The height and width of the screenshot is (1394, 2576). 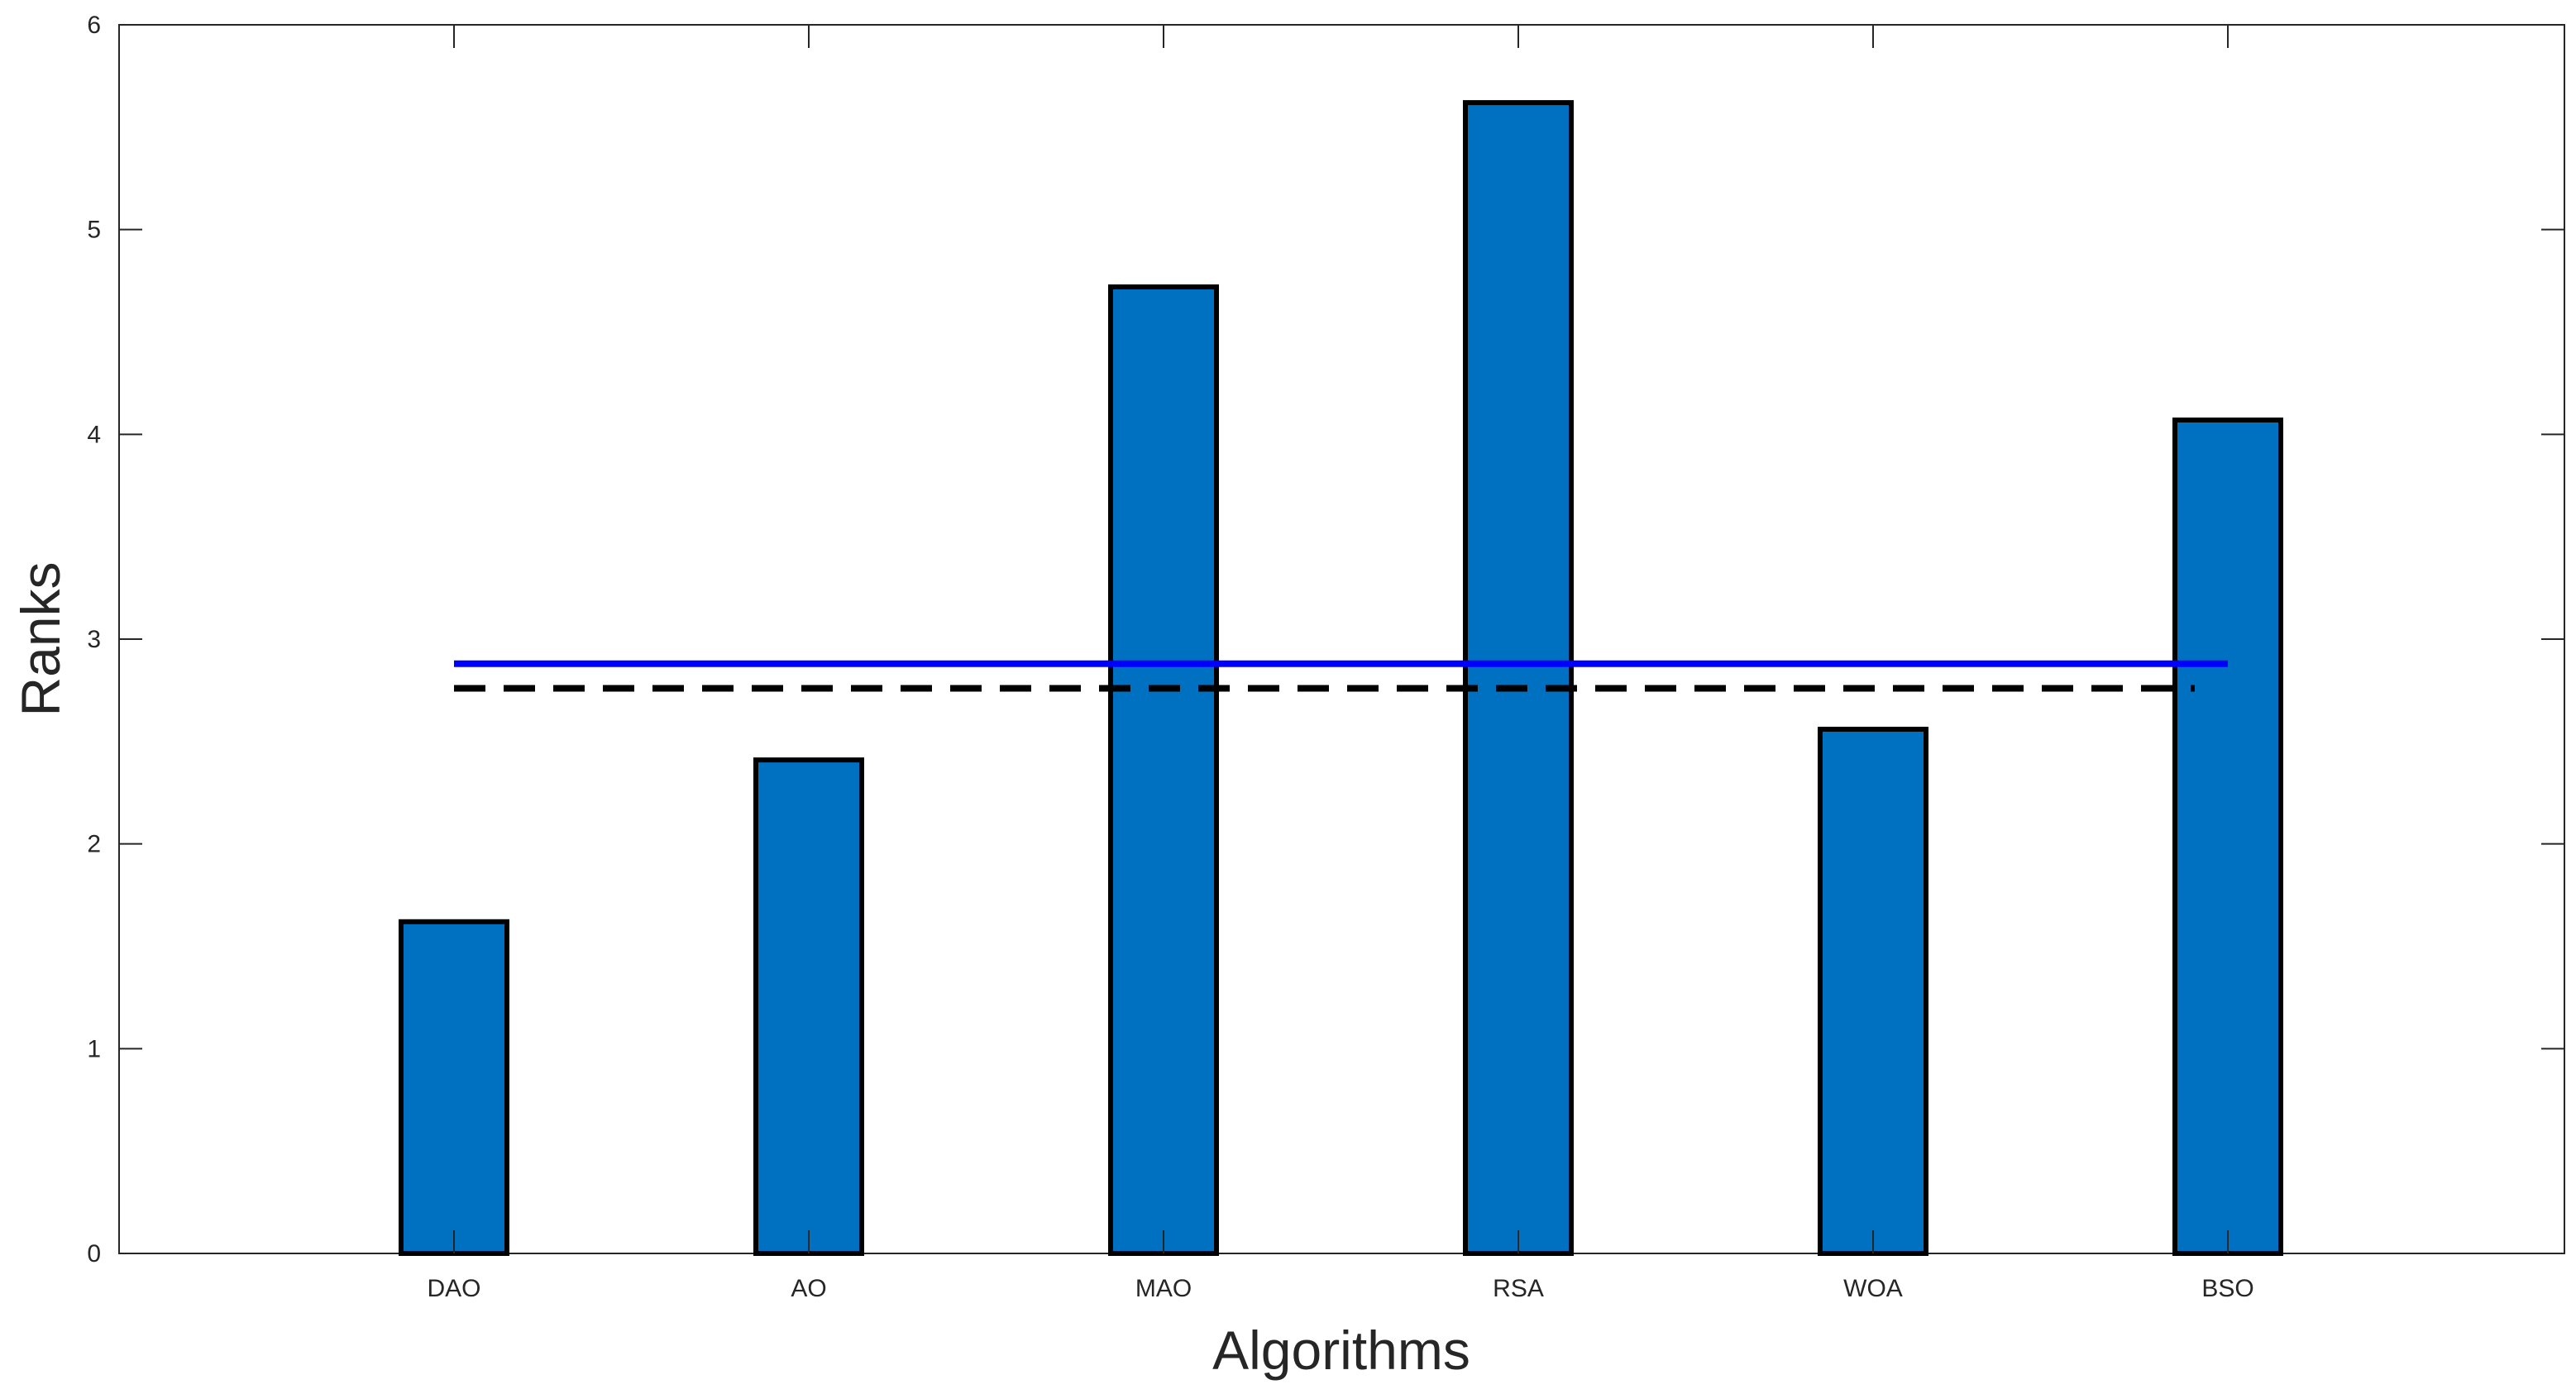 I want to click on y-axis-title: Ranks, so click(x=40, y=638).